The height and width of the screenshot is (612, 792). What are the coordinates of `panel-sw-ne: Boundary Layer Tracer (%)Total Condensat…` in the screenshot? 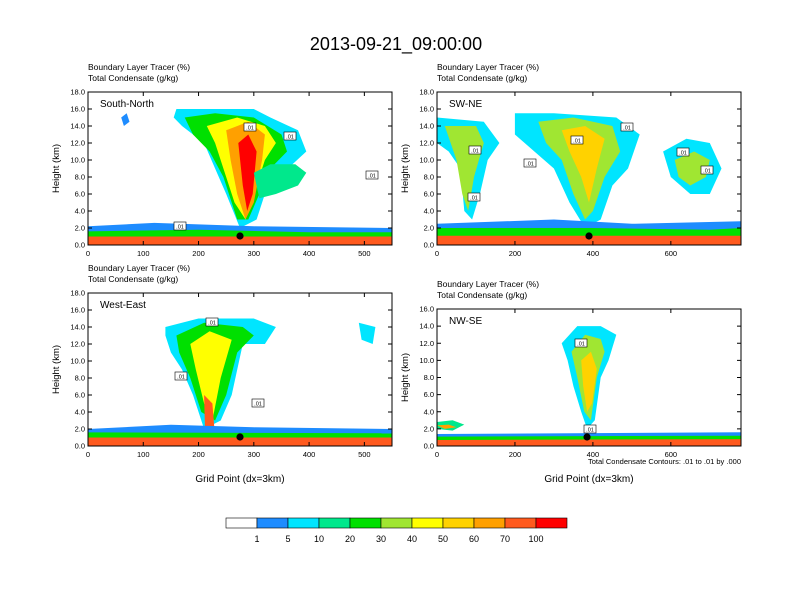 It's located at (571, 160).